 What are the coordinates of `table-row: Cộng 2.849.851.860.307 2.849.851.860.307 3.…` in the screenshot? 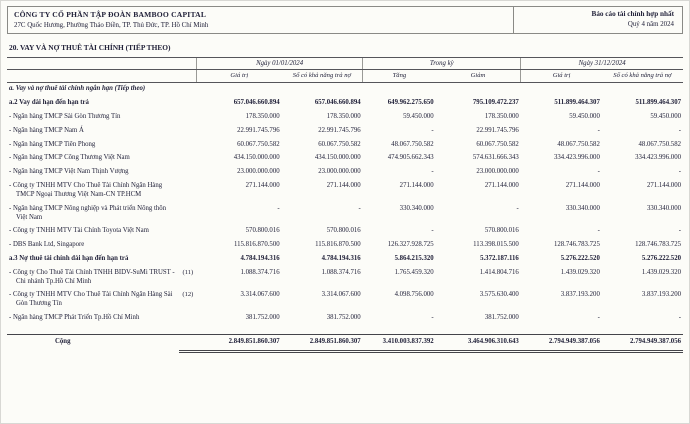 It's located at (345, 343).